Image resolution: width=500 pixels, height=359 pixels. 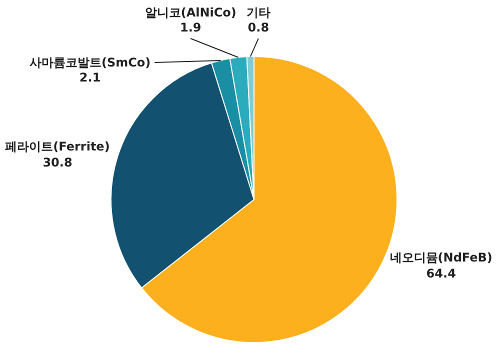 What do you see at coordinates (90, 77) in the screenshot?
I see `data-label: 2.1` at bounding box center [90, 77].